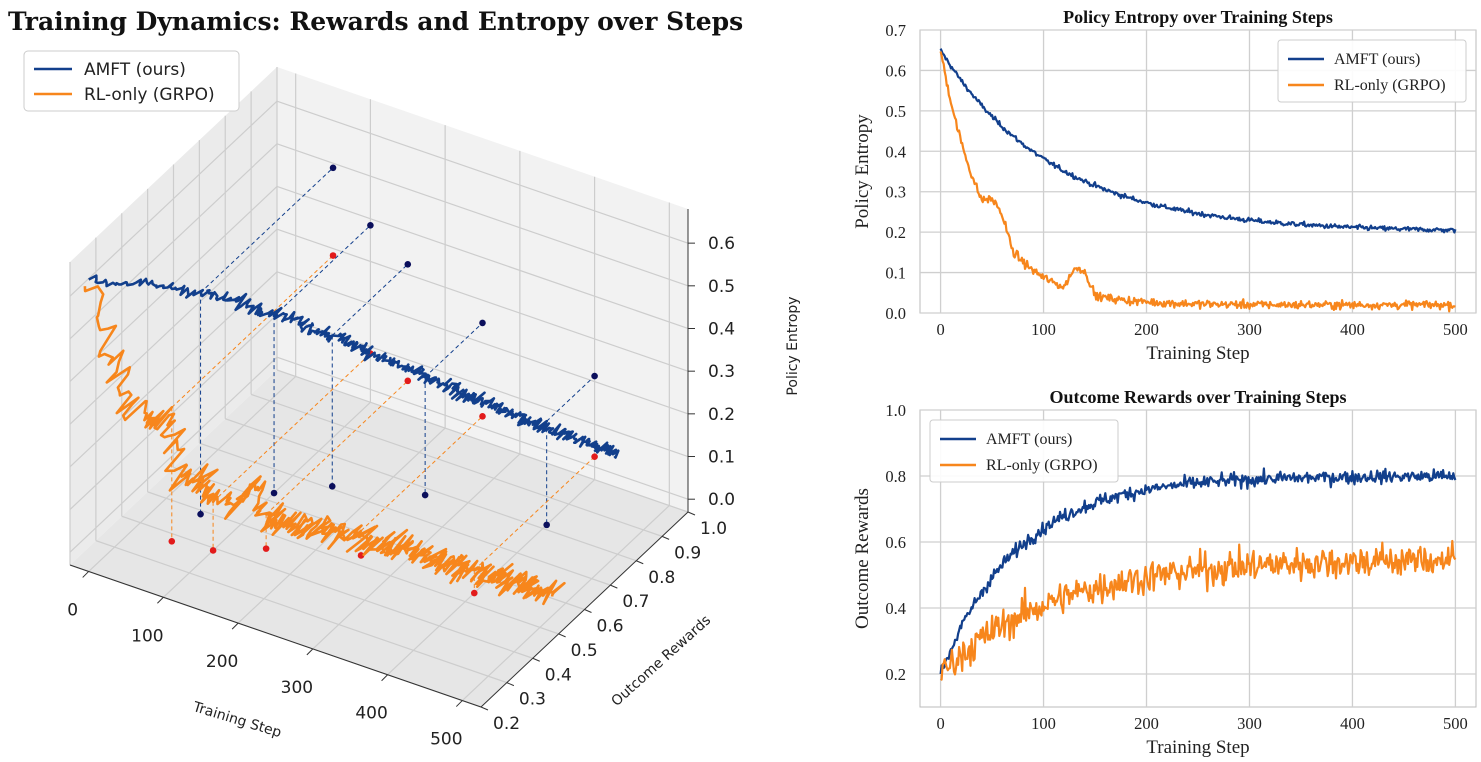 The height and width of the screenshot is (762, 1481). I want to click on z-axis-label: Policy Entropy, so click(793, 345).